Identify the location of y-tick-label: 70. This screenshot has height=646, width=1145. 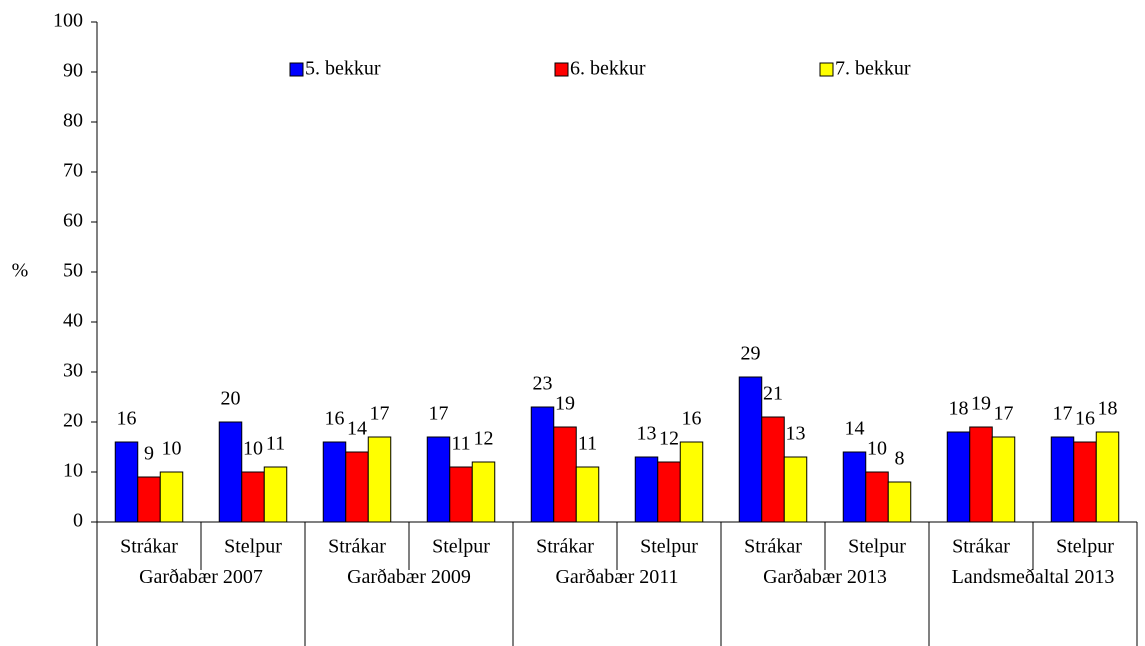
(73, 171).